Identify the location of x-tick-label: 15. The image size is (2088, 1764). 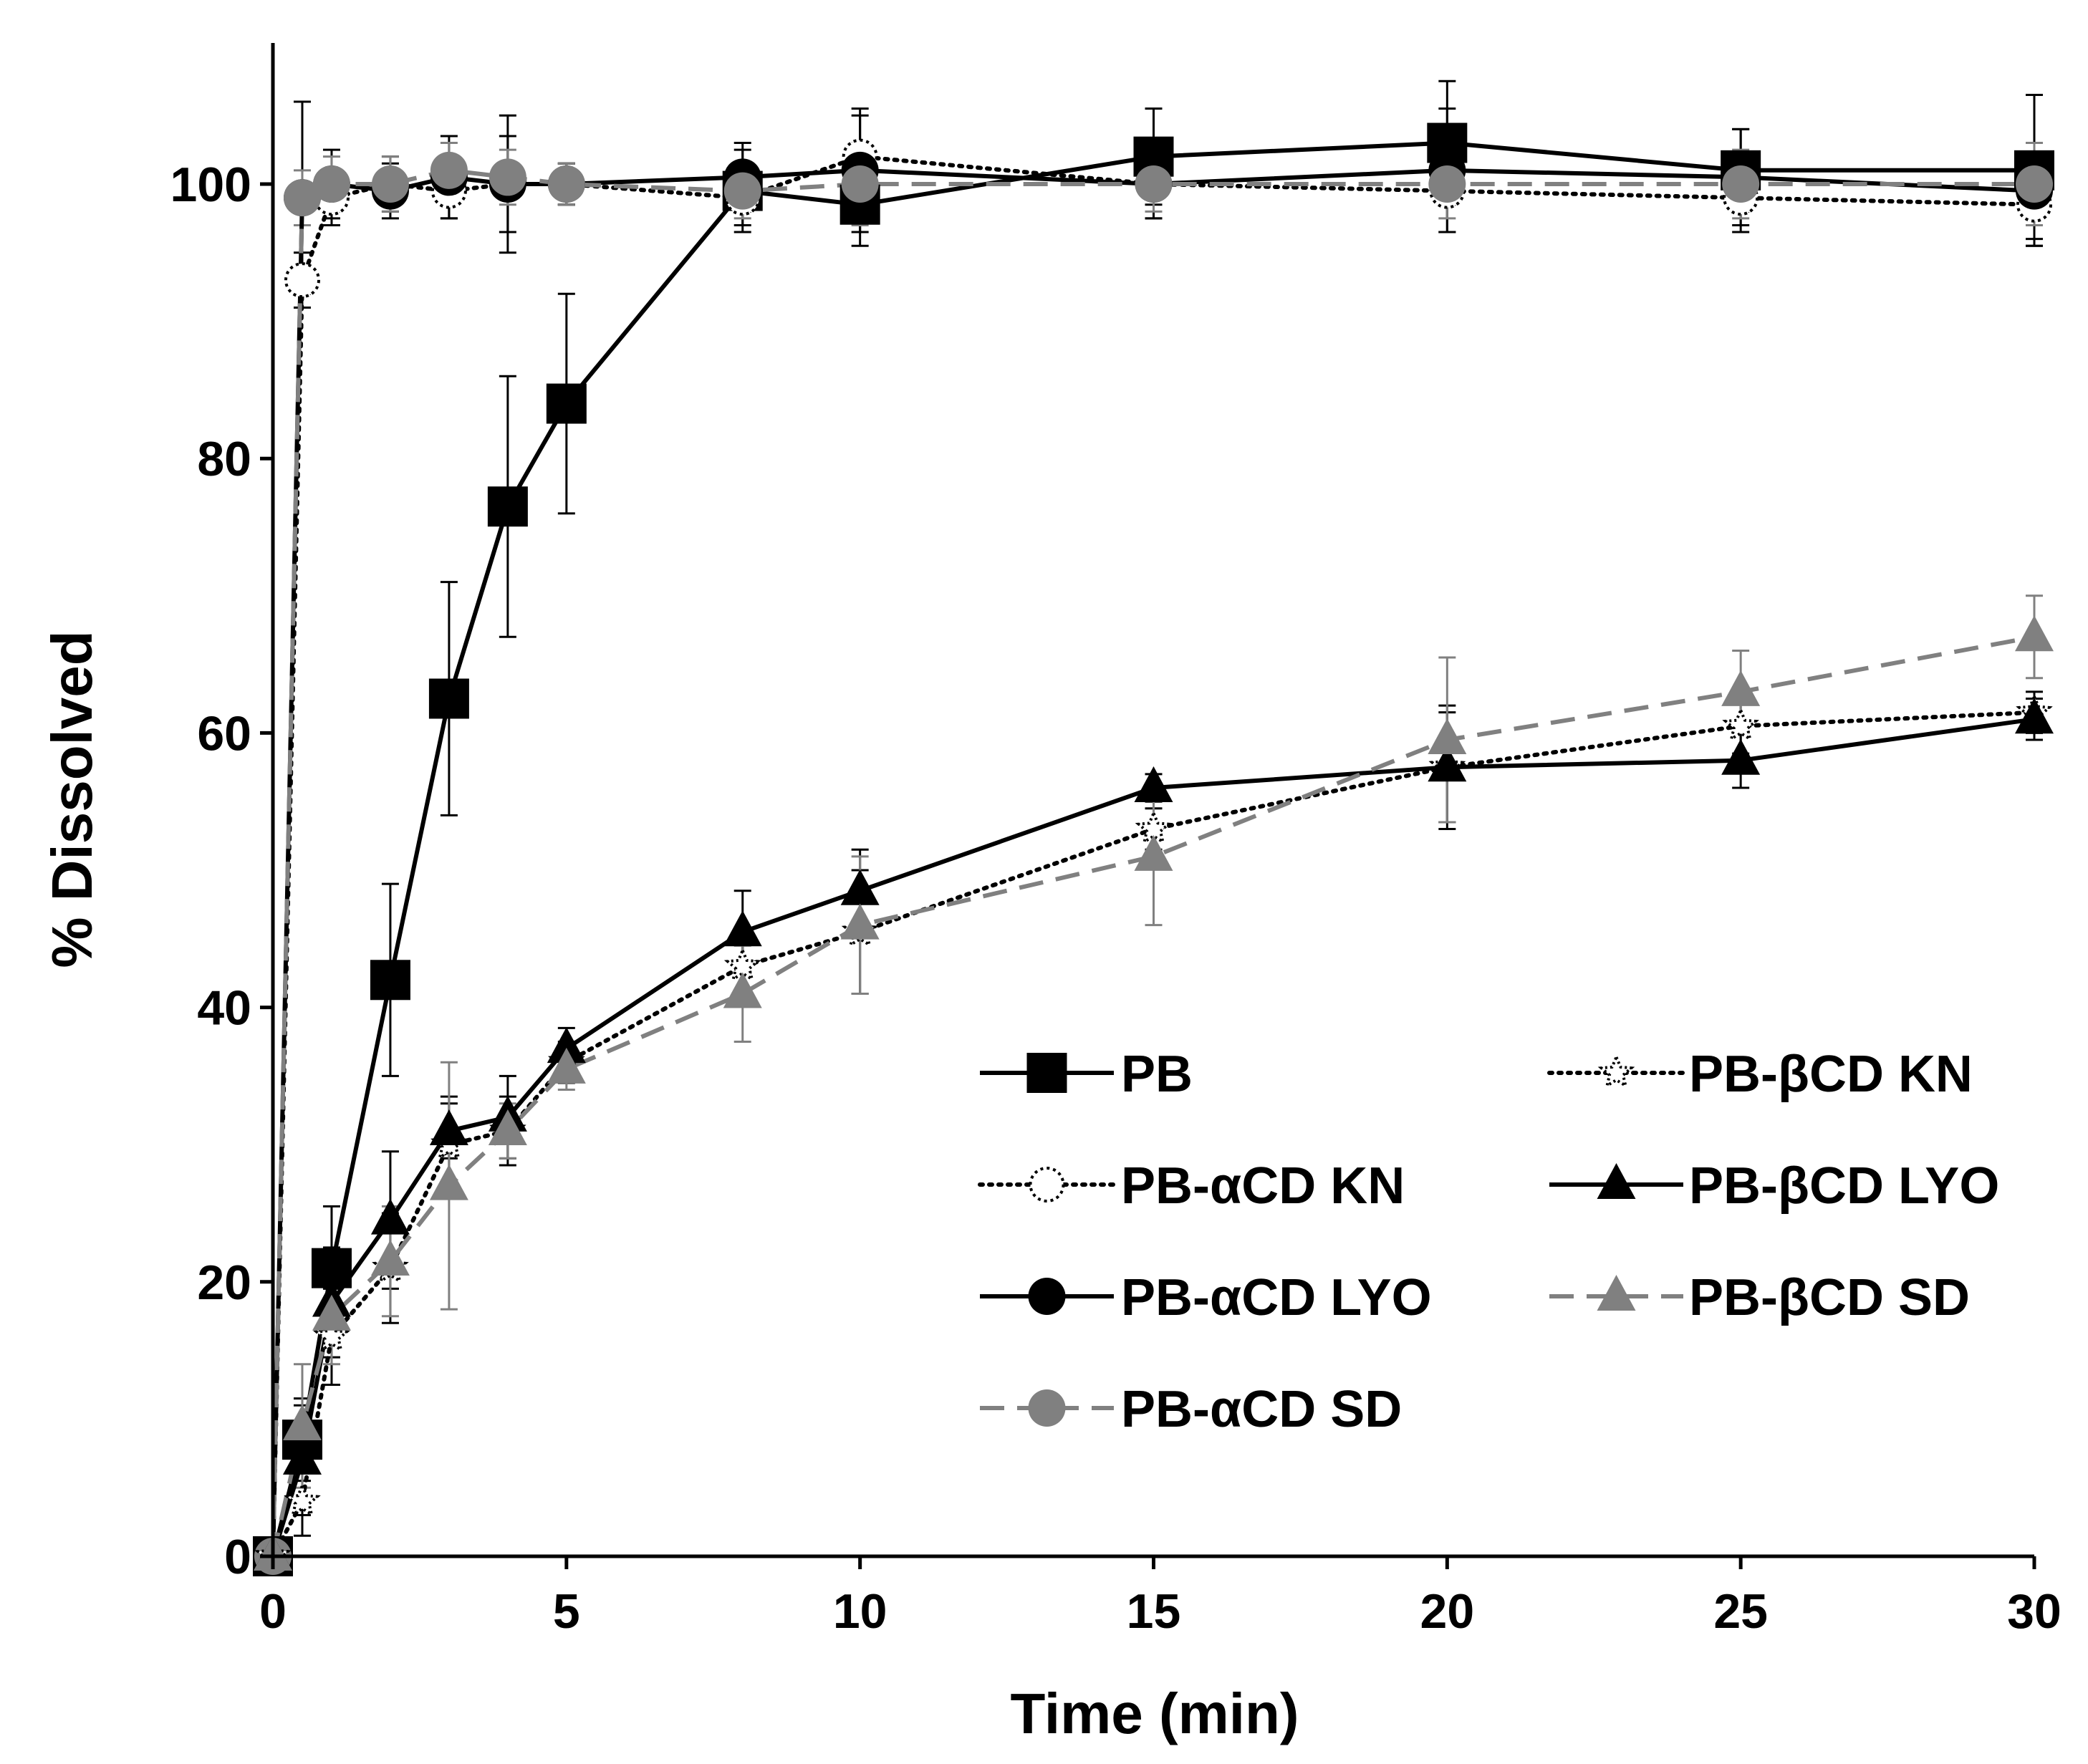
(1154, 1612).